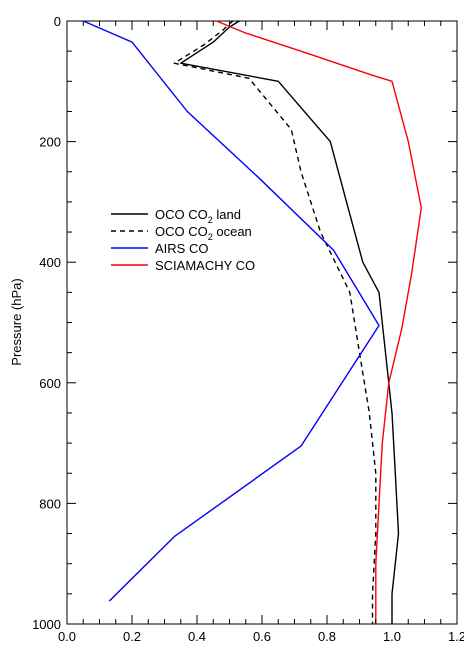  Describe the element at coordinates (205, 265) in the screenshot. I see `legend-entry: SCIAMACHY CO` at that location.